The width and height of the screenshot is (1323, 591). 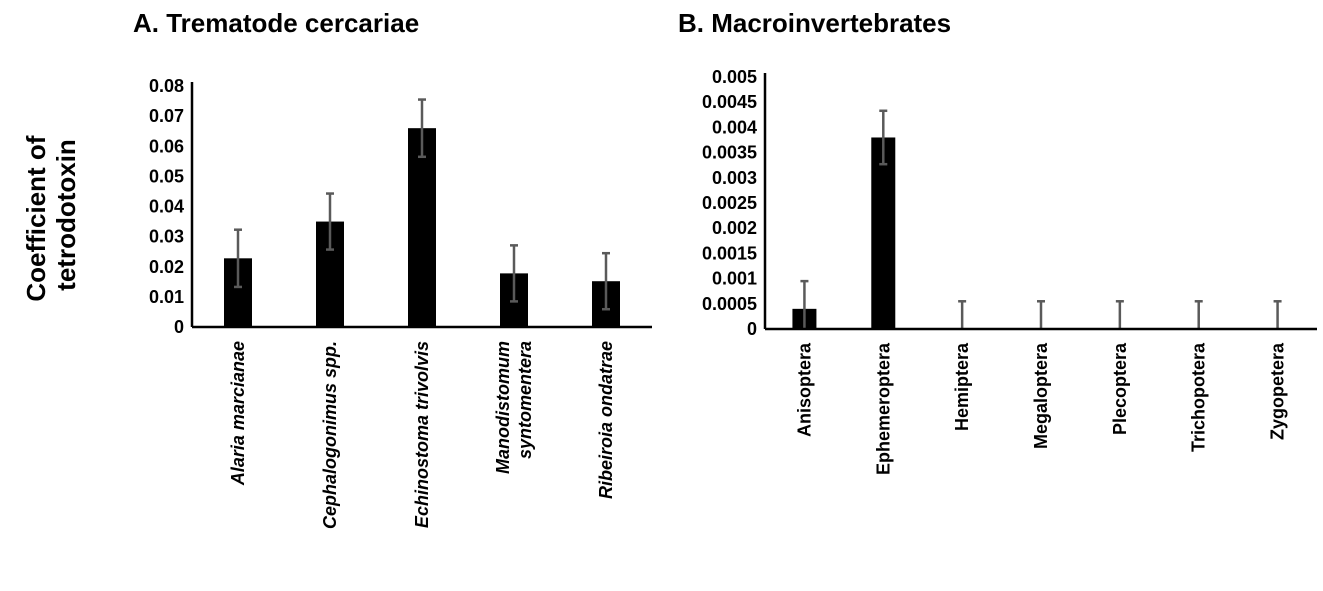 I want to click on y-tick-label: 0.01, so click(x=166, y=297).